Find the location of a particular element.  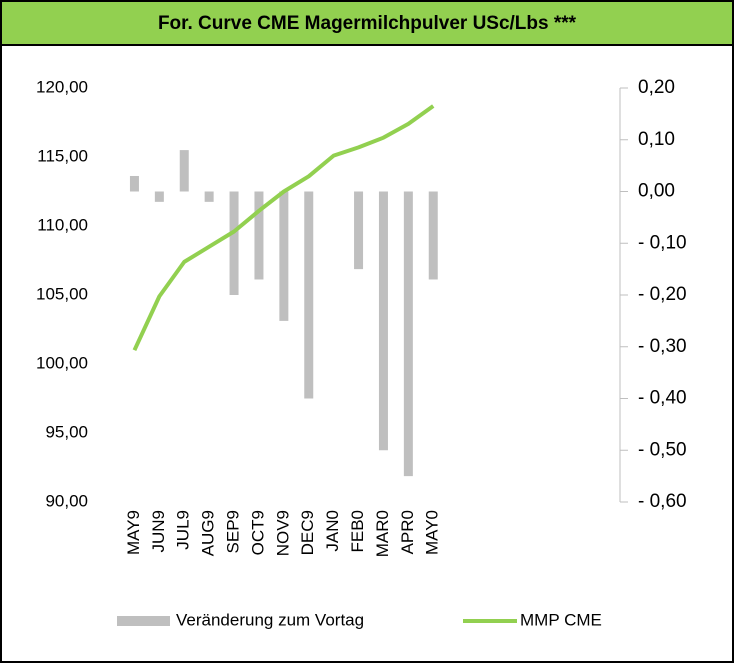

y-tick-label: 120,00 is located at coordinates (62, 86).